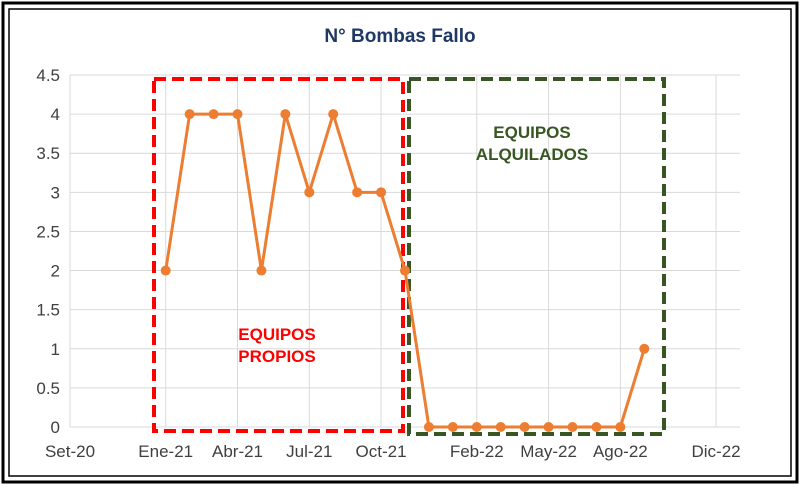  Describe the element at coordinates (48, 231) in the screenshot. I see `y-tick-label: 2.5` at that location.